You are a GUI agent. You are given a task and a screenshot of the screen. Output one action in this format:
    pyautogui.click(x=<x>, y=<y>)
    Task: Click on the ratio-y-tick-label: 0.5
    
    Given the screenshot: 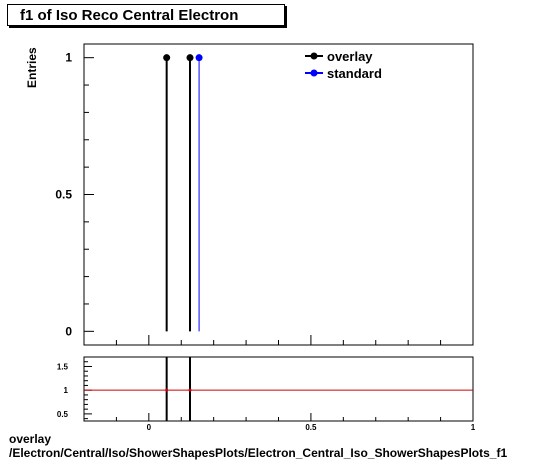 What is the action you would take?
    pyautogui.click(x=63, y=414)
    